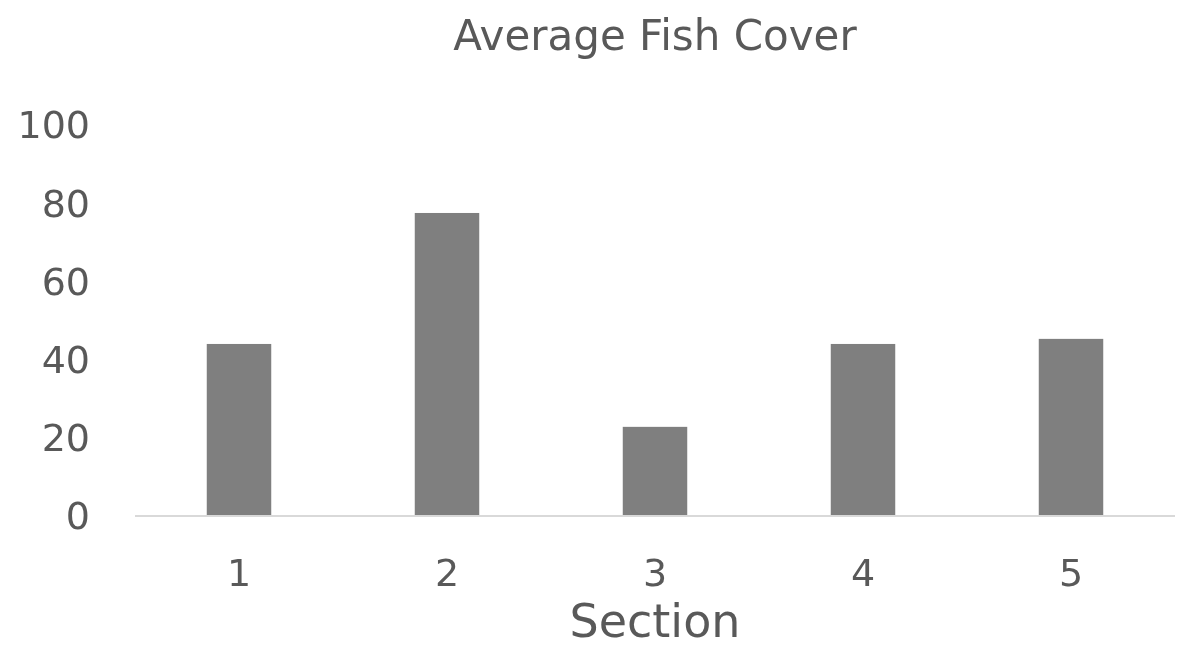 Image resolution: width=1179 pixels, height=659 pixels. What do you see at coordinates (863, 573) in the screenshot?
I see `x-tick-label: 4` at bounding box center [863, 573].